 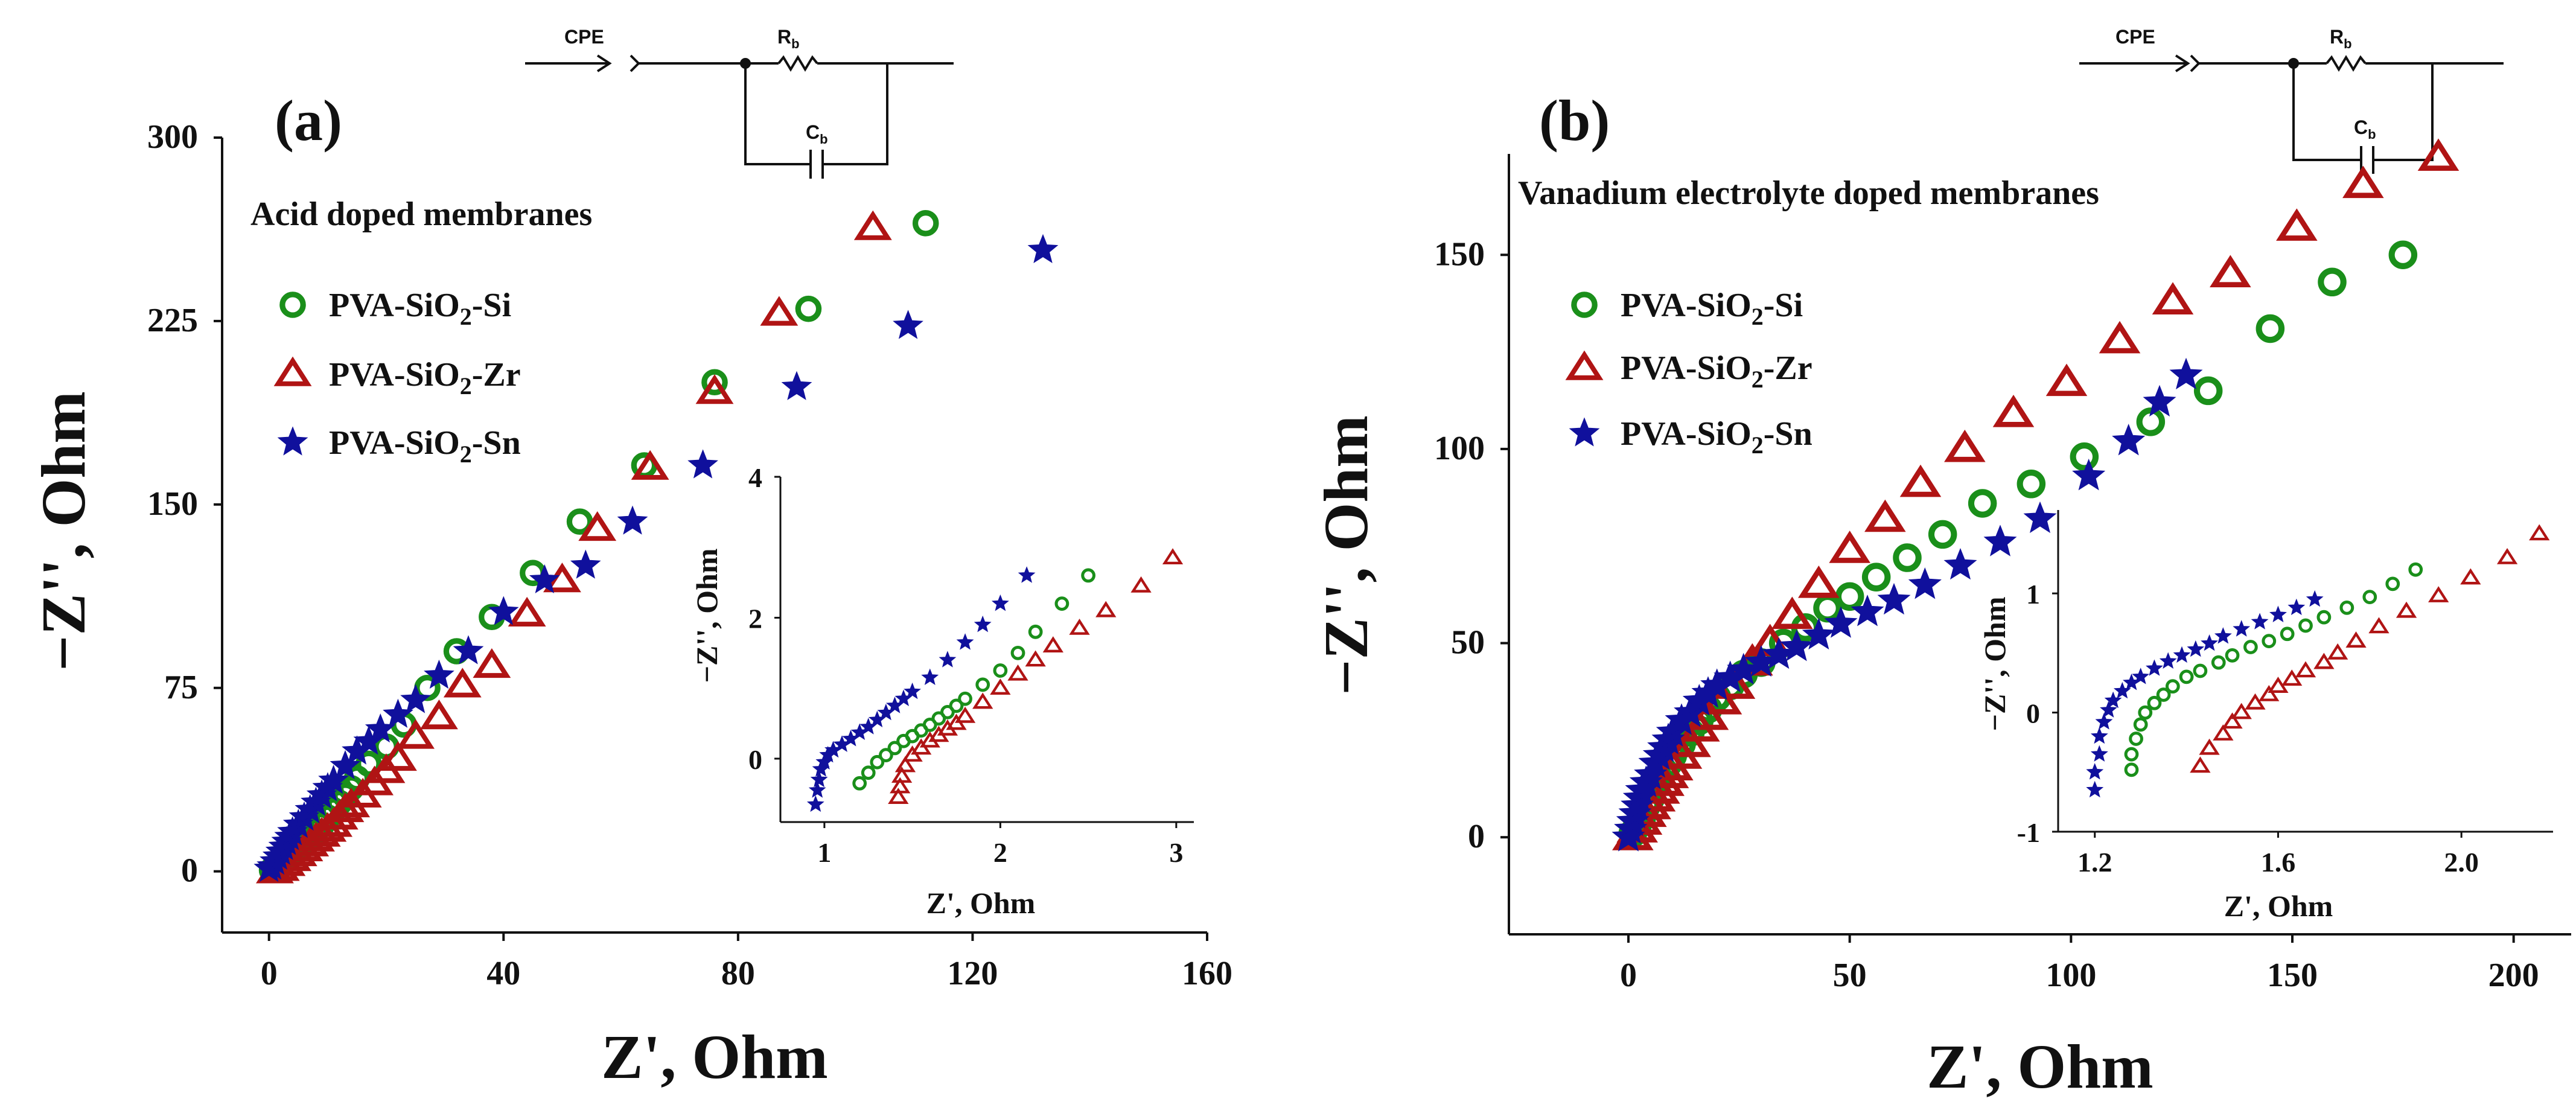 I want to click on y-tick-label: 100, so click(x=1459, y=448).